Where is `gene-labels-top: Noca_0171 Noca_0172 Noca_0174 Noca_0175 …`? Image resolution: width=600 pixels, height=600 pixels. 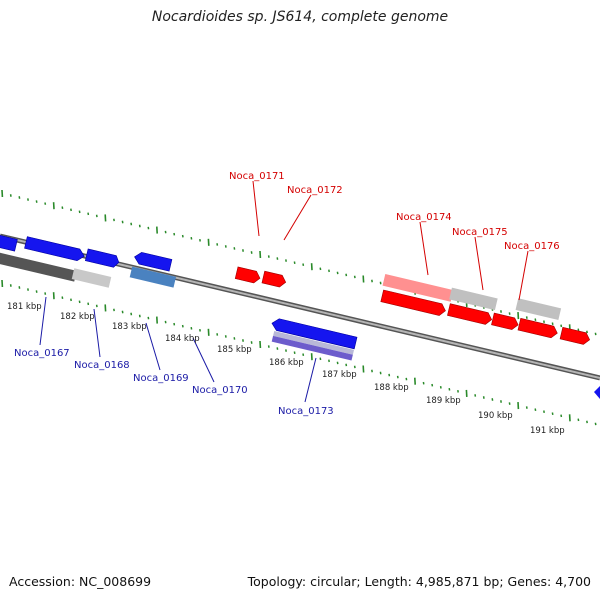
gene-labels-top: Noca_0171 Noca_0172 Noca_0174 Noca_0175 … is located at coordinates (394, 211).